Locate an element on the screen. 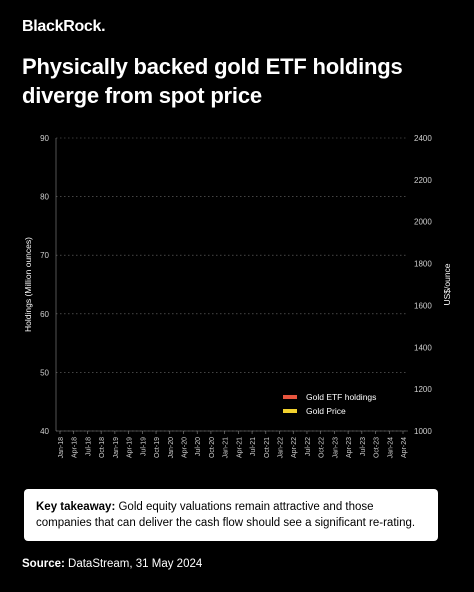  x-tick-label: Jan-19 is located at coordinates (116, 448).